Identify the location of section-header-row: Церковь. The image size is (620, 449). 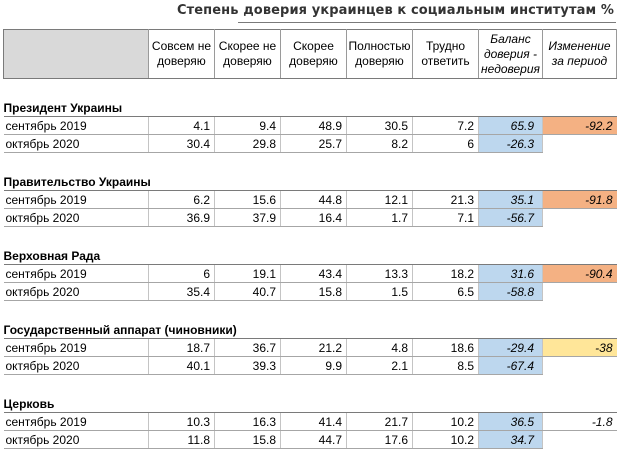
(310, 403).